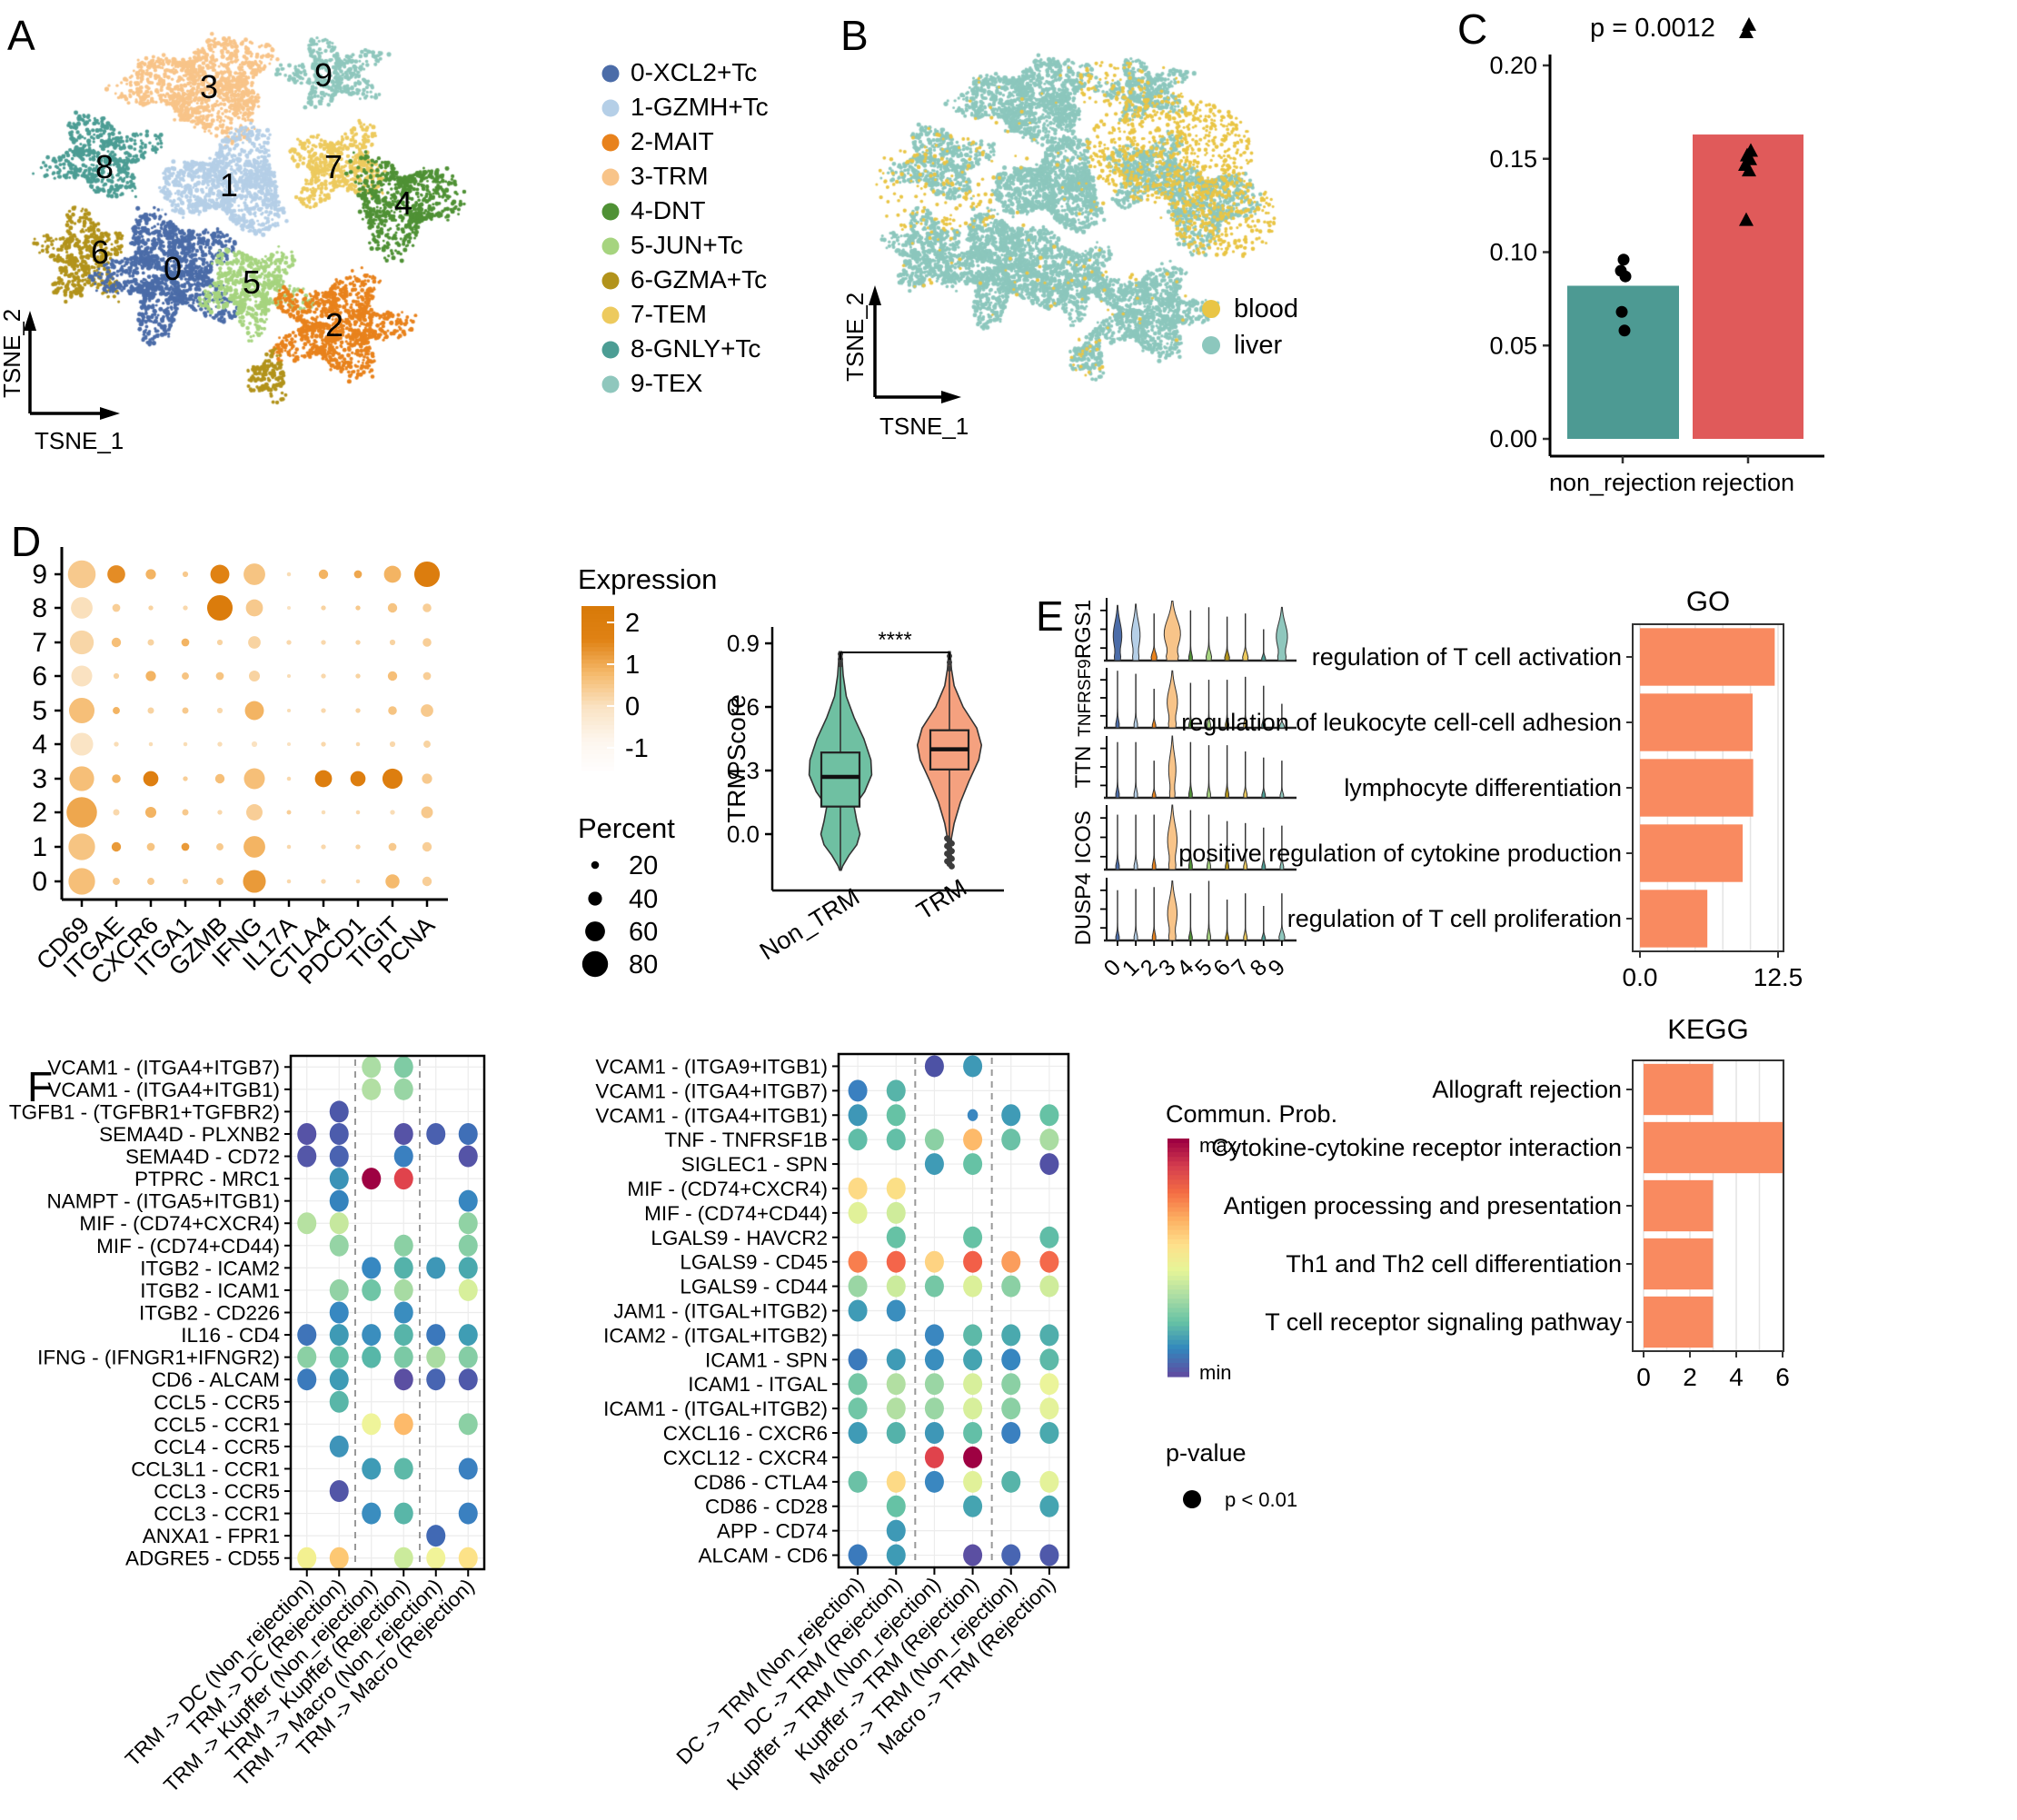  Describe the element at coordinates (894, 640) in the screenshot. I see `significance: ****` at that location.